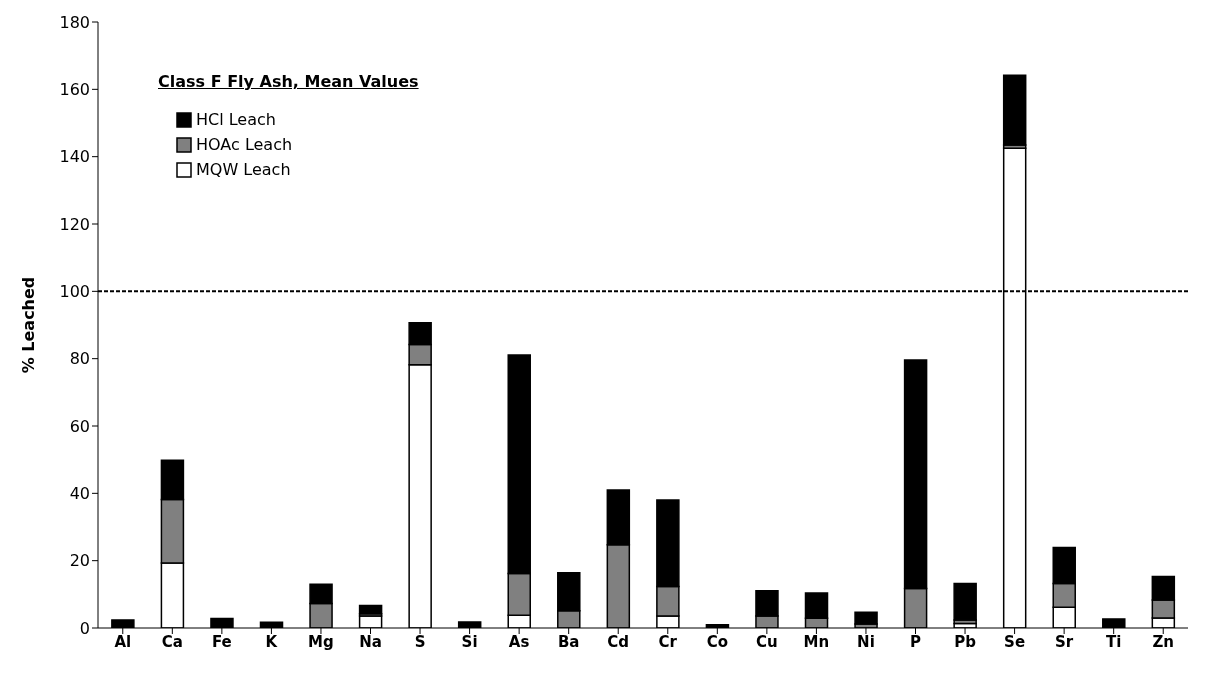  I want to click on x-tick-label: Ti, so click(1113, 641).